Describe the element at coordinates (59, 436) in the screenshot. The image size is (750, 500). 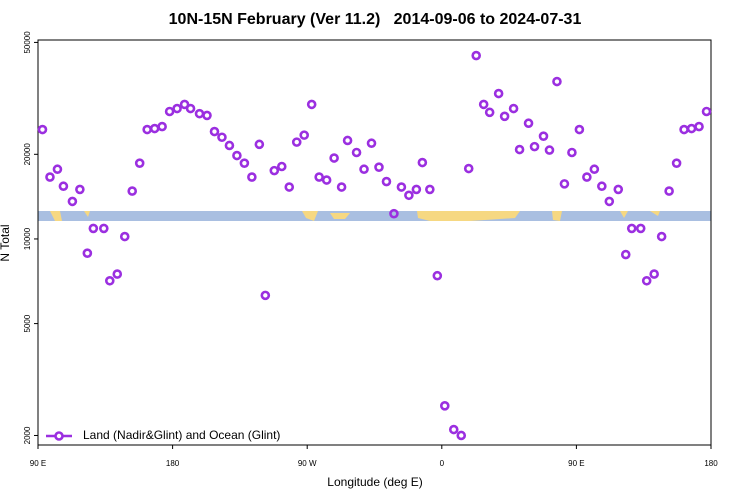
I see `legend-marker` at that location.